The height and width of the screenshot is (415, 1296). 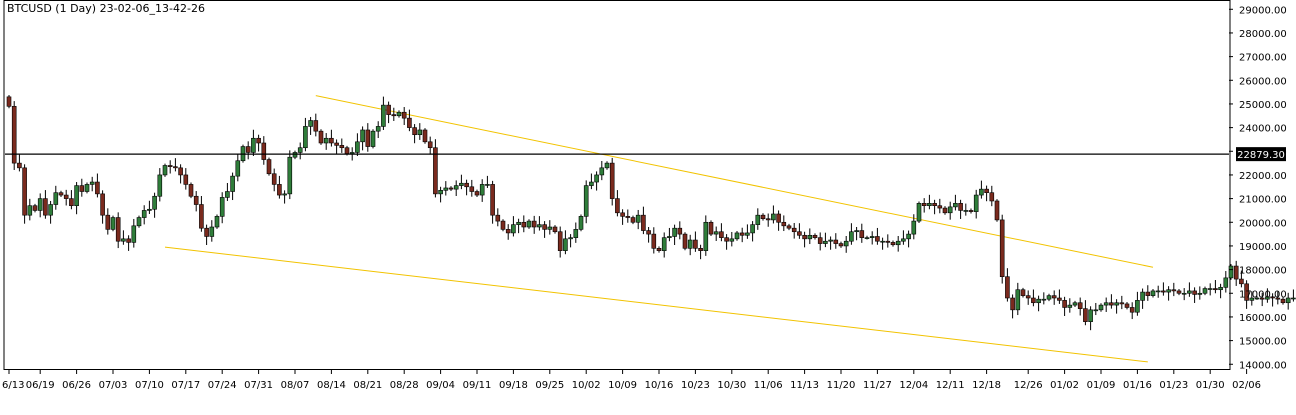 I want to click on current-price-label: 22879.30, so click(x=1261, y=155).